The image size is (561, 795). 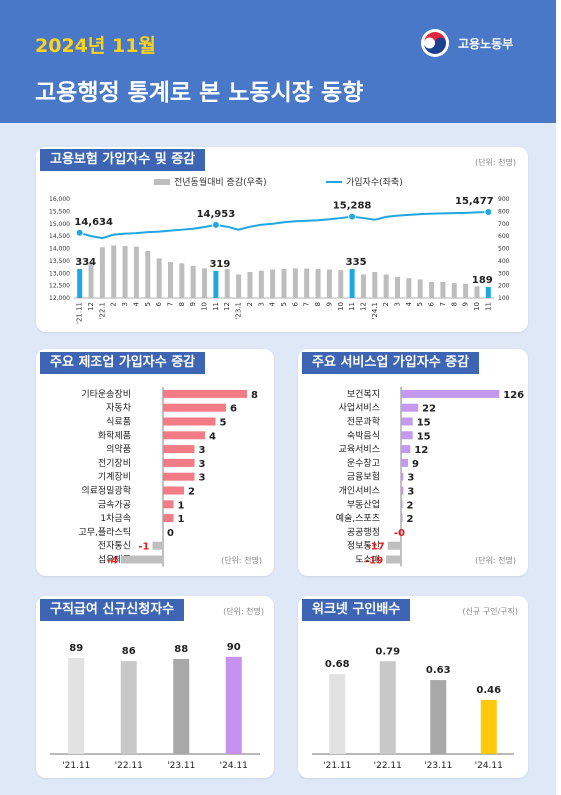 What do you see at coordinates (363, 463) in the screenshot?
I see `category-label: 운수창고` at bounding box center [363, 463].